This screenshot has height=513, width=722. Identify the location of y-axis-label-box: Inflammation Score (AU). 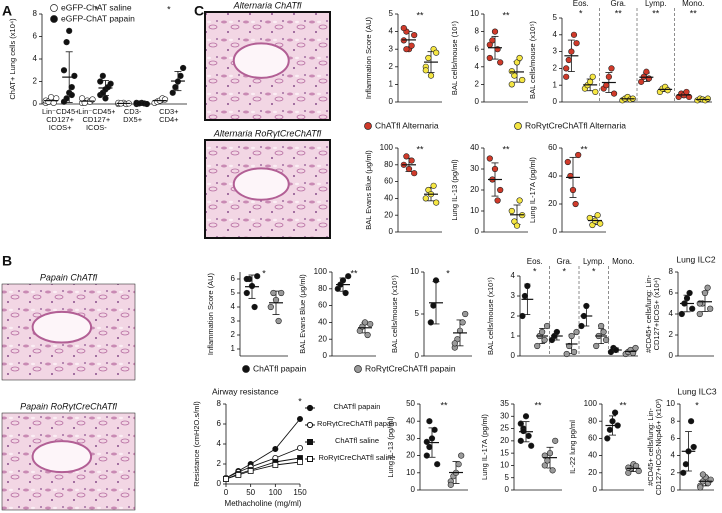
(369, 58).